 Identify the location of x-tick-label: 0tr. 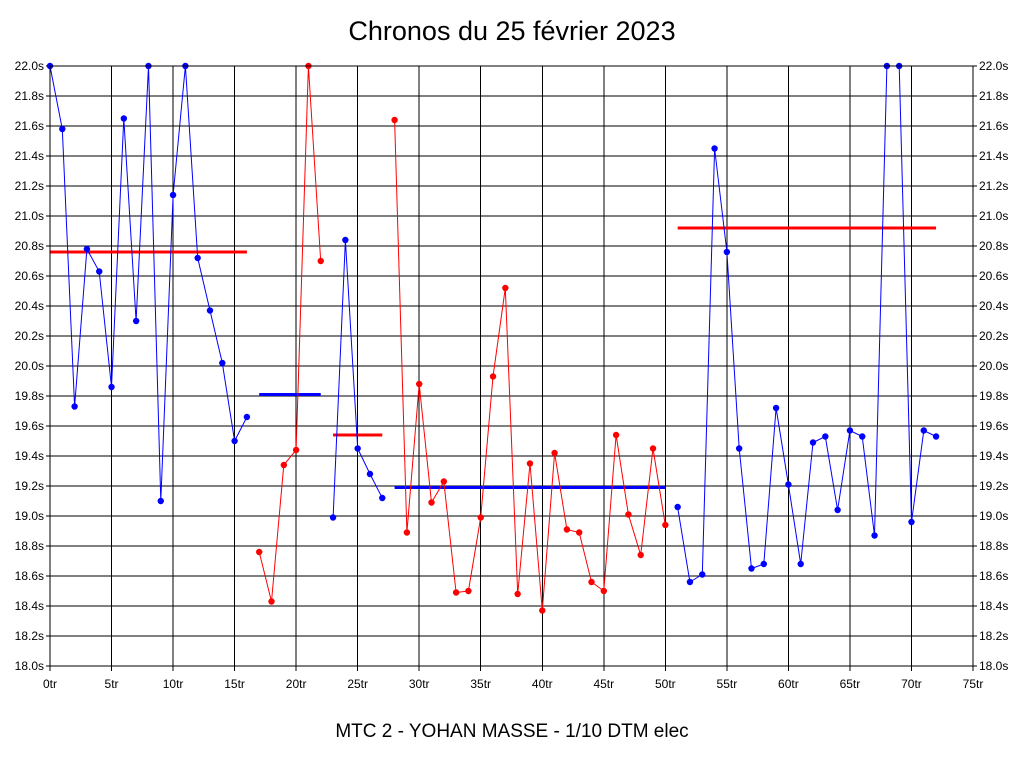
(50, 684).